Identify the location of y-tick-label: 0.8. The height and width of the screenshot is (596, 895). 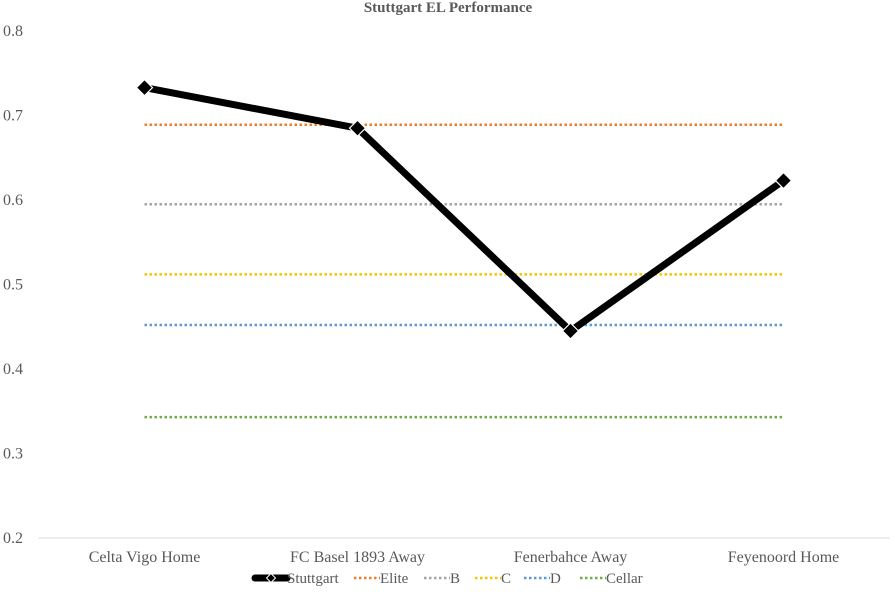
(13, 31).